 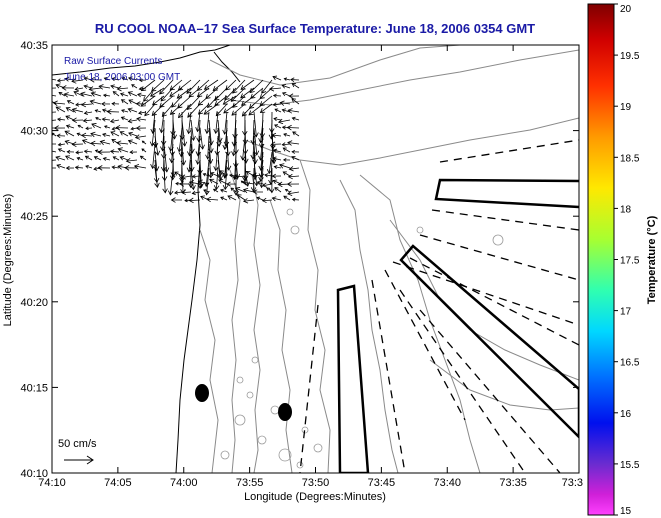 What do you see at coordinates (176, 139) in the screenshot?
I see `current-vectors` at bounding box center [176, 139].